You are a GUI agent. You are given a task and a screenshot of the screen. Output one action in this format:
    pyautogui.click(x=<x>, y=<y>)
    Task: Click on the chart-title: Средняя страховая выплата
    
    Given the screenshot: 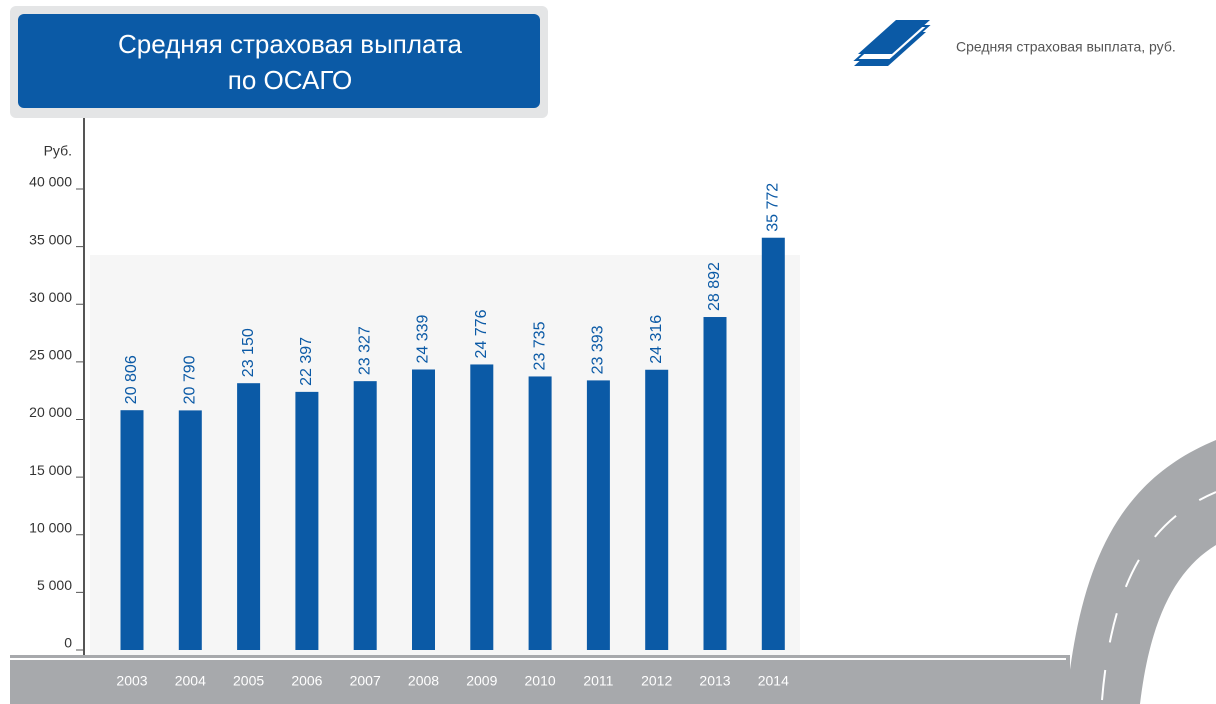 What is the action you would take?
    pyautogui.click(x=290, y=44)
    